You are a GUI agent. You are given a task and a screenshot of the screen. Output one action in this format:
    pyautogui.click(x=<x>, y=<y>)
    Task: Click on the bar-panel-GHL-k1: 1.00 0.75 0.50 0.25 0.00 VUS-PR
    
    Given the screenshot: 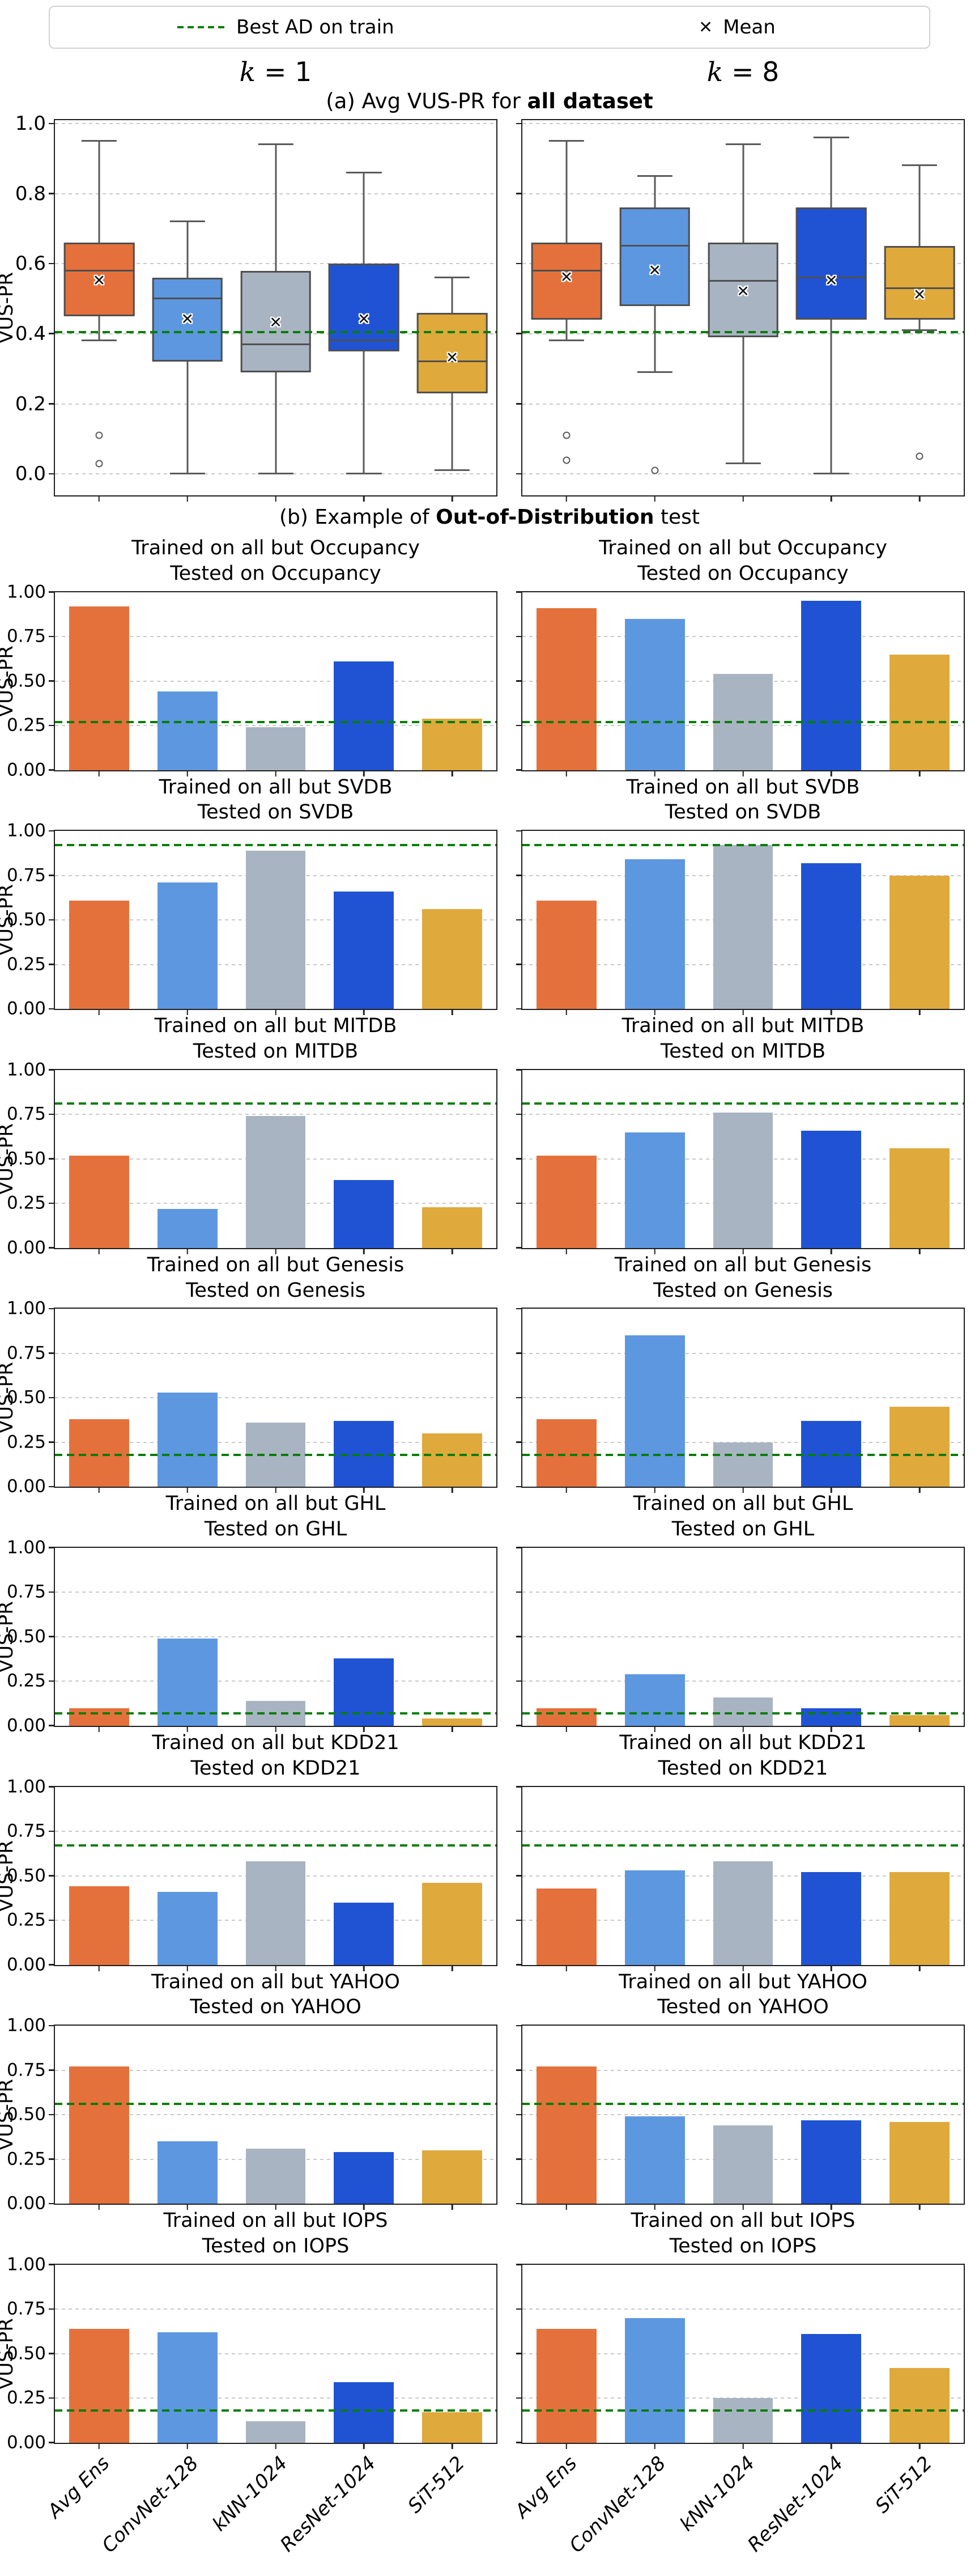 What is the action you would take?
    pyautogui.click(x=248, y=1636)
    